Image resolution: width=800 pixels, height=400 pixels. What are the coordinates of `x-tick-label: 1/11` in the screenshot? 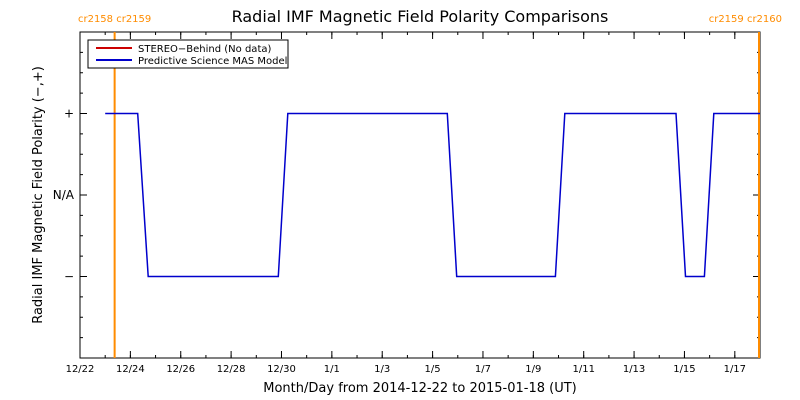 It's located at (583, 369).